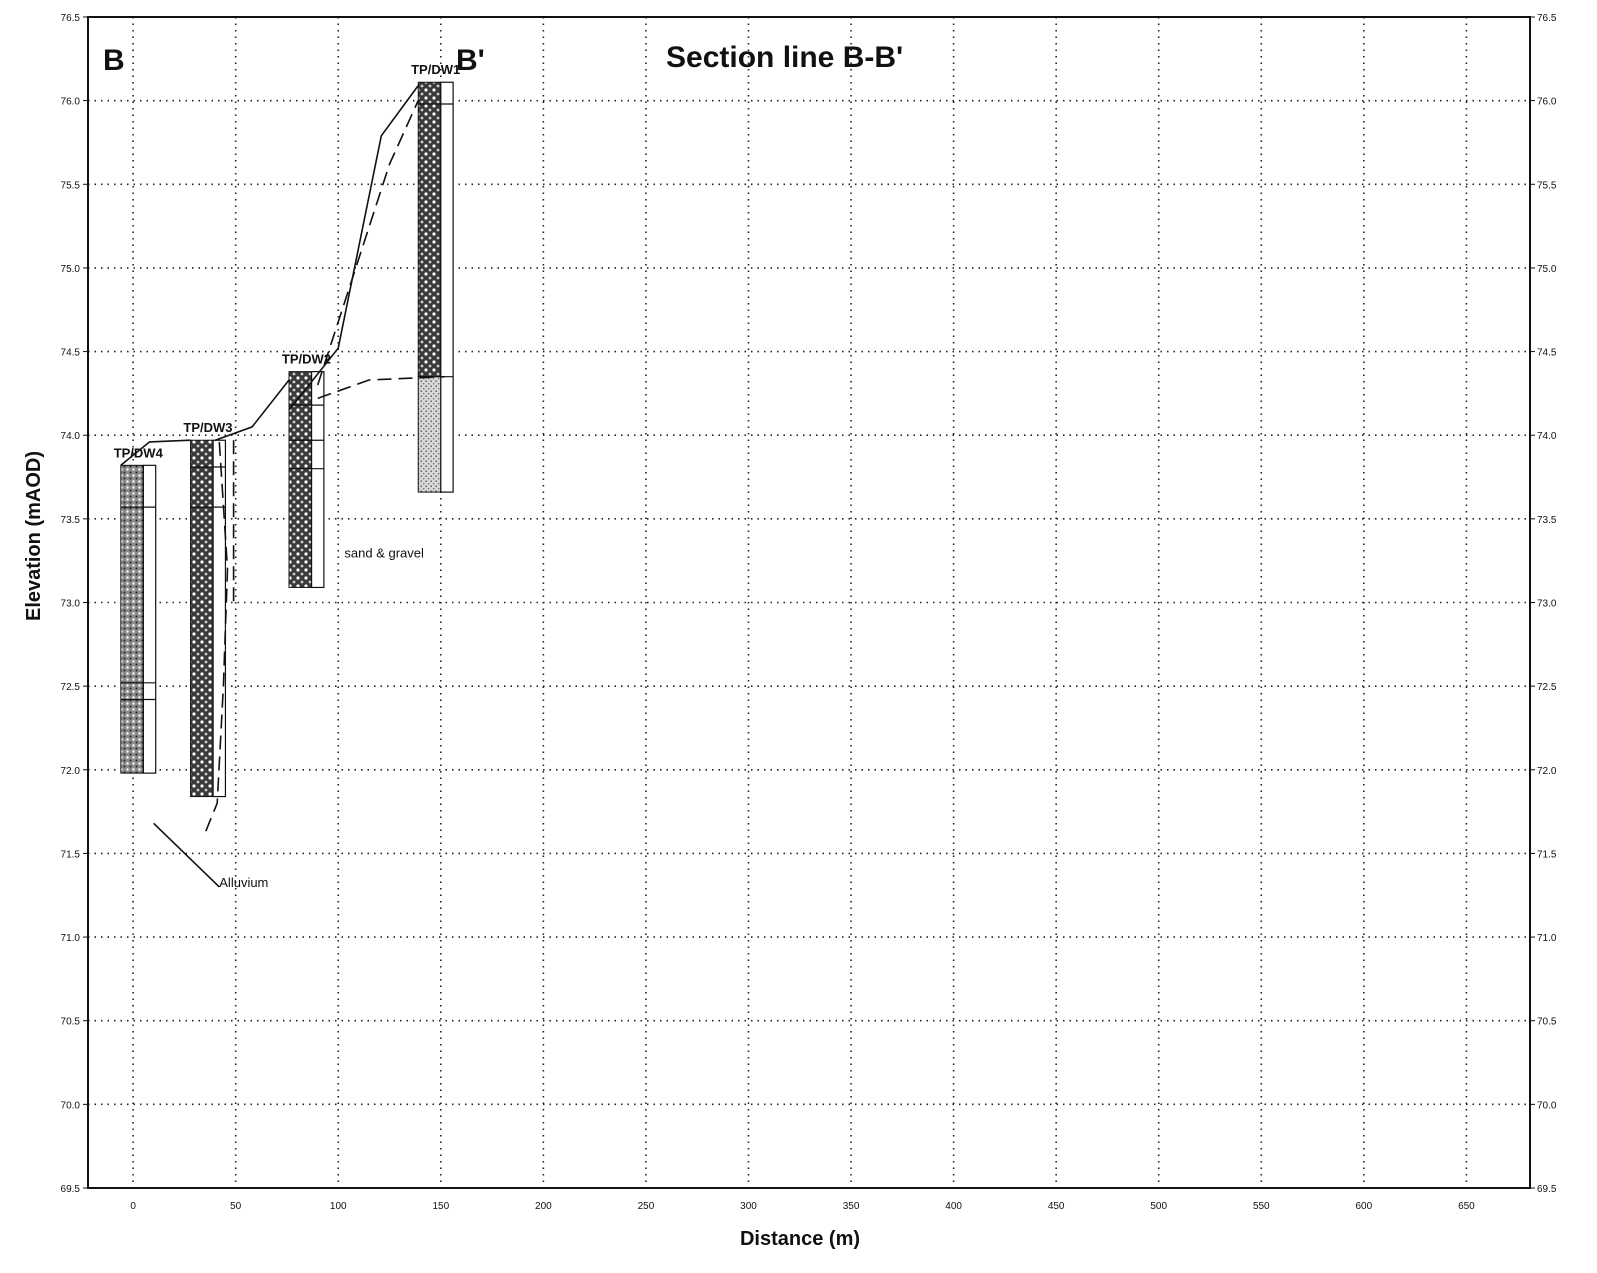 This screenshot has width=1597, height=1273. Describe the element at coordinates (71, 18) in the screenshot. I see `y-tick-label-left: 76.5` at that location.